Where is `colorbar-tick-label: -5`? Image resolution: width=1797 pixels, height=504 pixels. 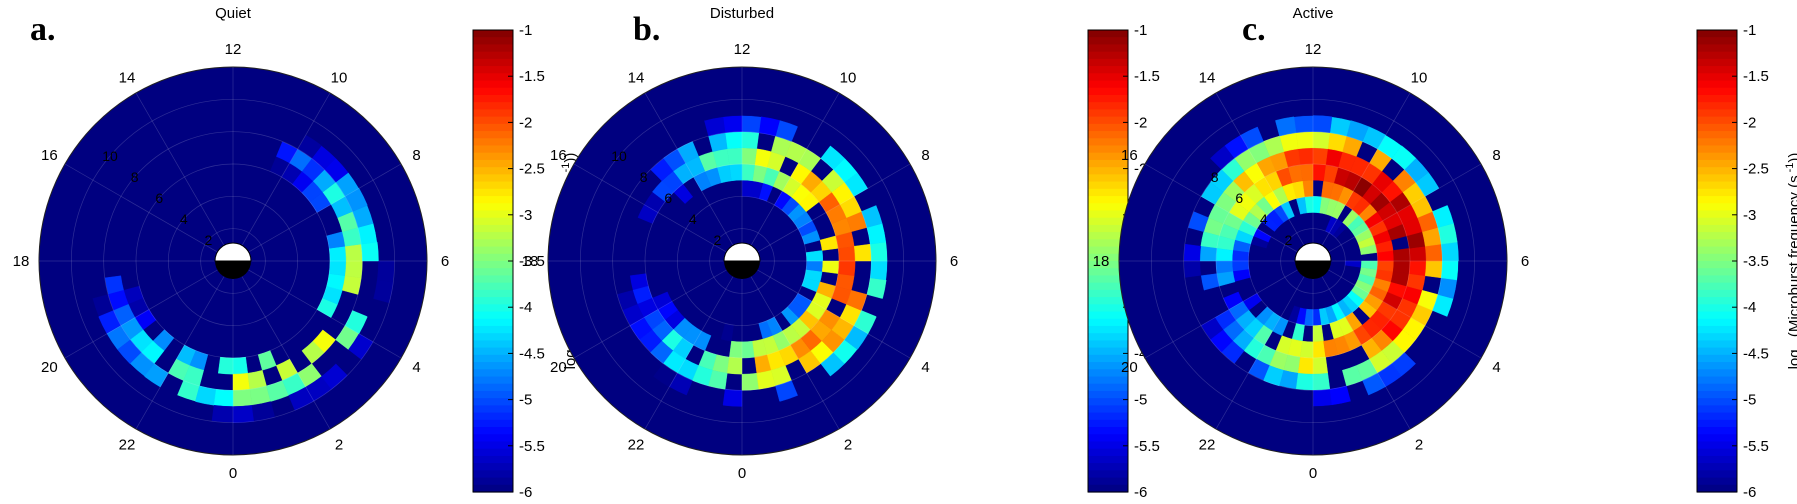
colorbar-tick-label: -5 is located at coordinates (525, 400).